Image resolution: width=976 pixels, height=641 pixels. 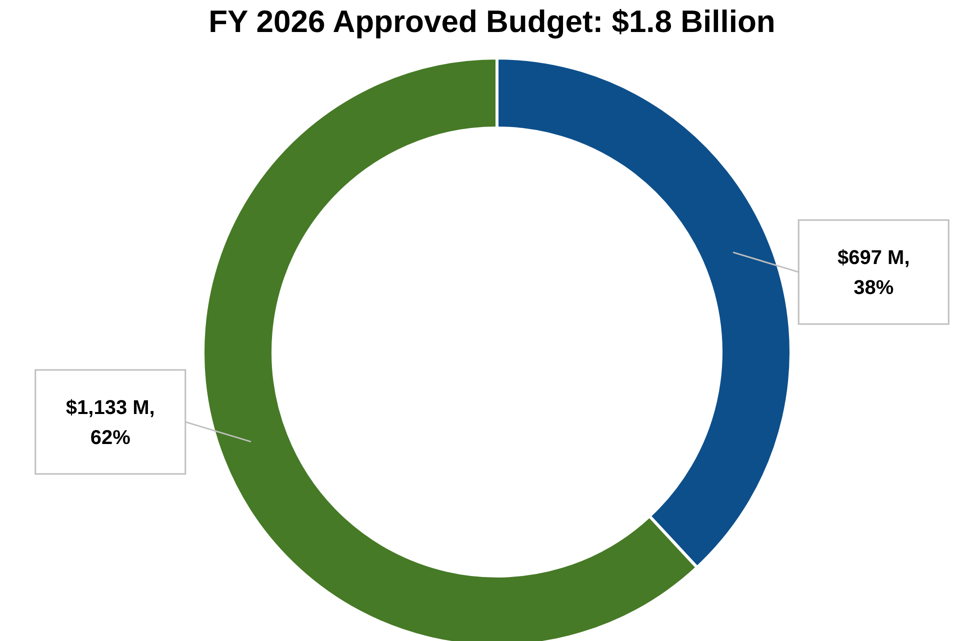 What do you see at coordinates (110, 422) in the screenshot?
I see `data-label: $1,133 M, 62%` at bounding box center [110, 422].